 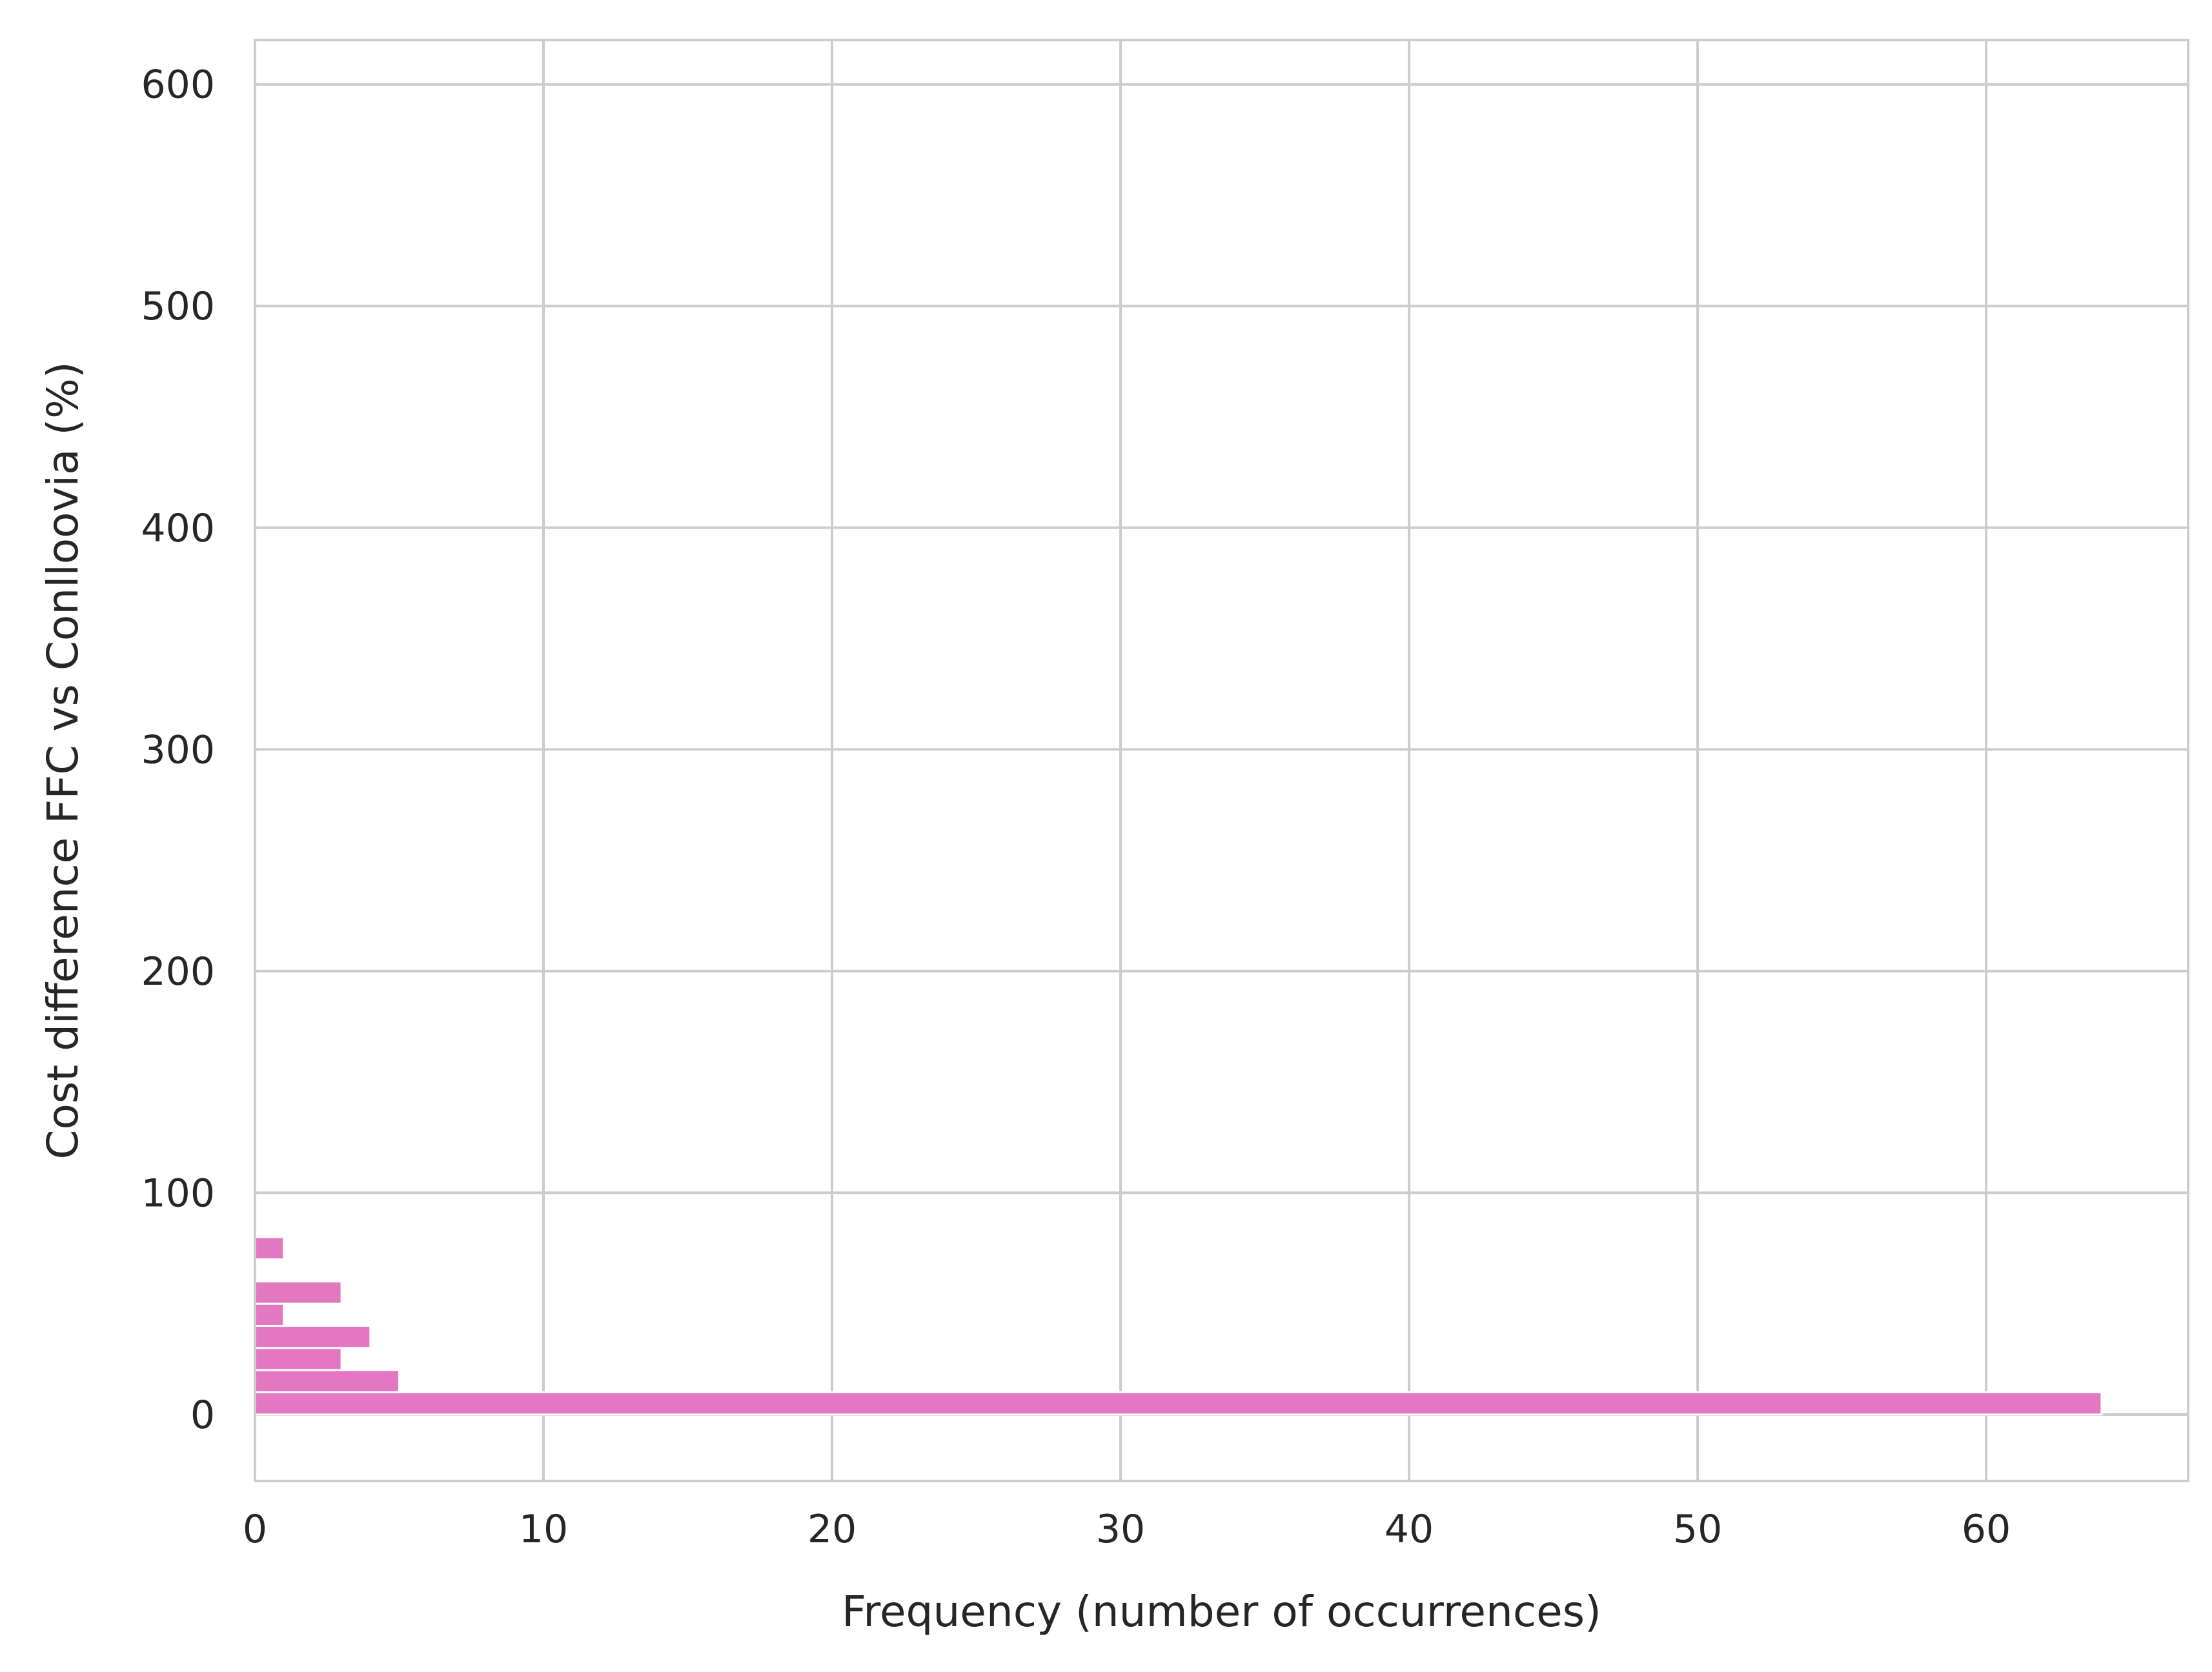 I want to click on x-tick-label: 20, so click(x=832, y=1530).